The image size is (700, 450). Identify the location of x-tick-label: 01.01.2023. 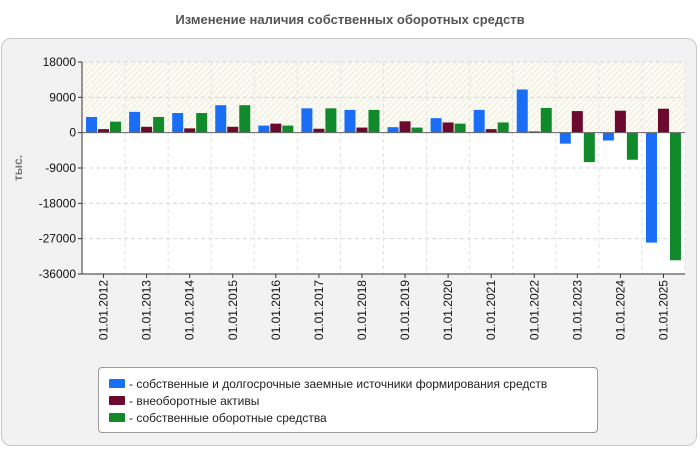
(577, 310).